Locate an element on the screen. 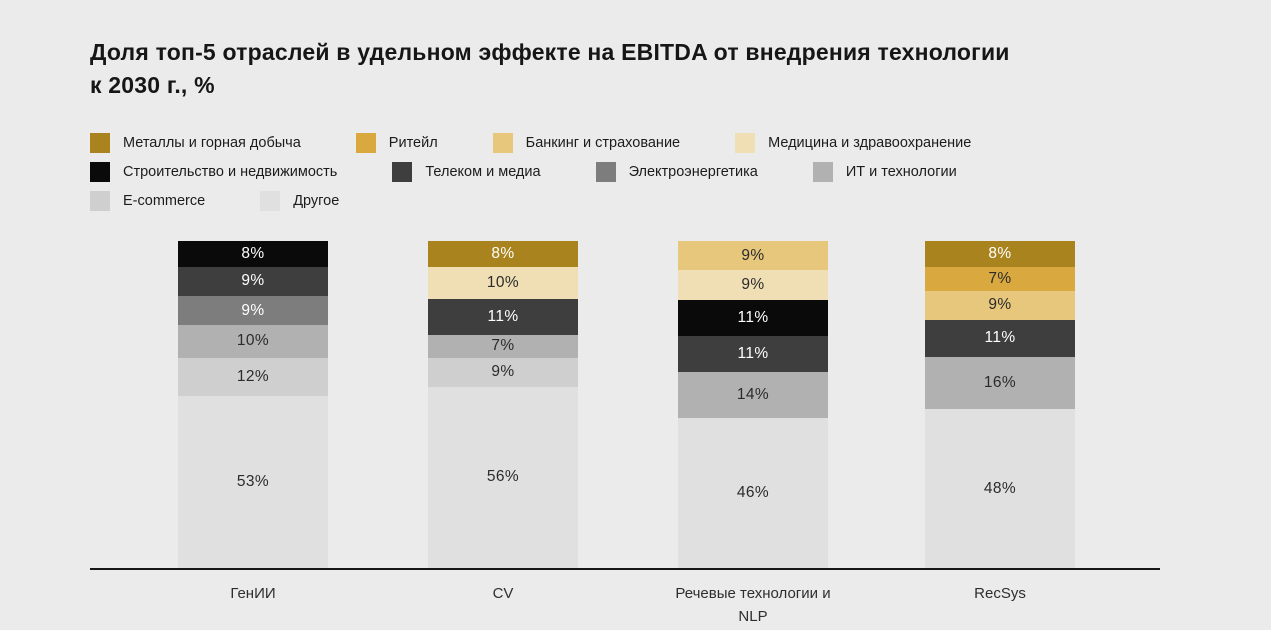  legend-item: Строительство и недвижимость is located at coordinates (213, 172).